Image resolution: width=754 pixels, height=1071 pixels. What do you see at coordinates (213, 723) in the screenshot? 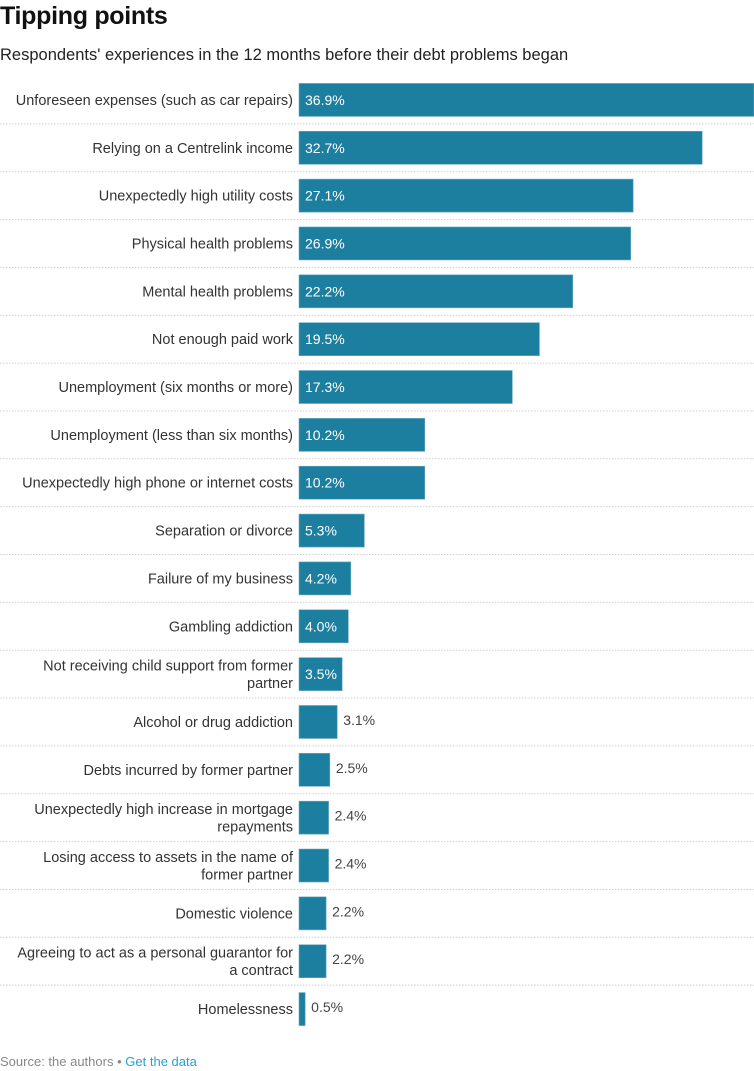
I see `category-label: Alcohol or drug addiction` at bounding box center [213, 723].